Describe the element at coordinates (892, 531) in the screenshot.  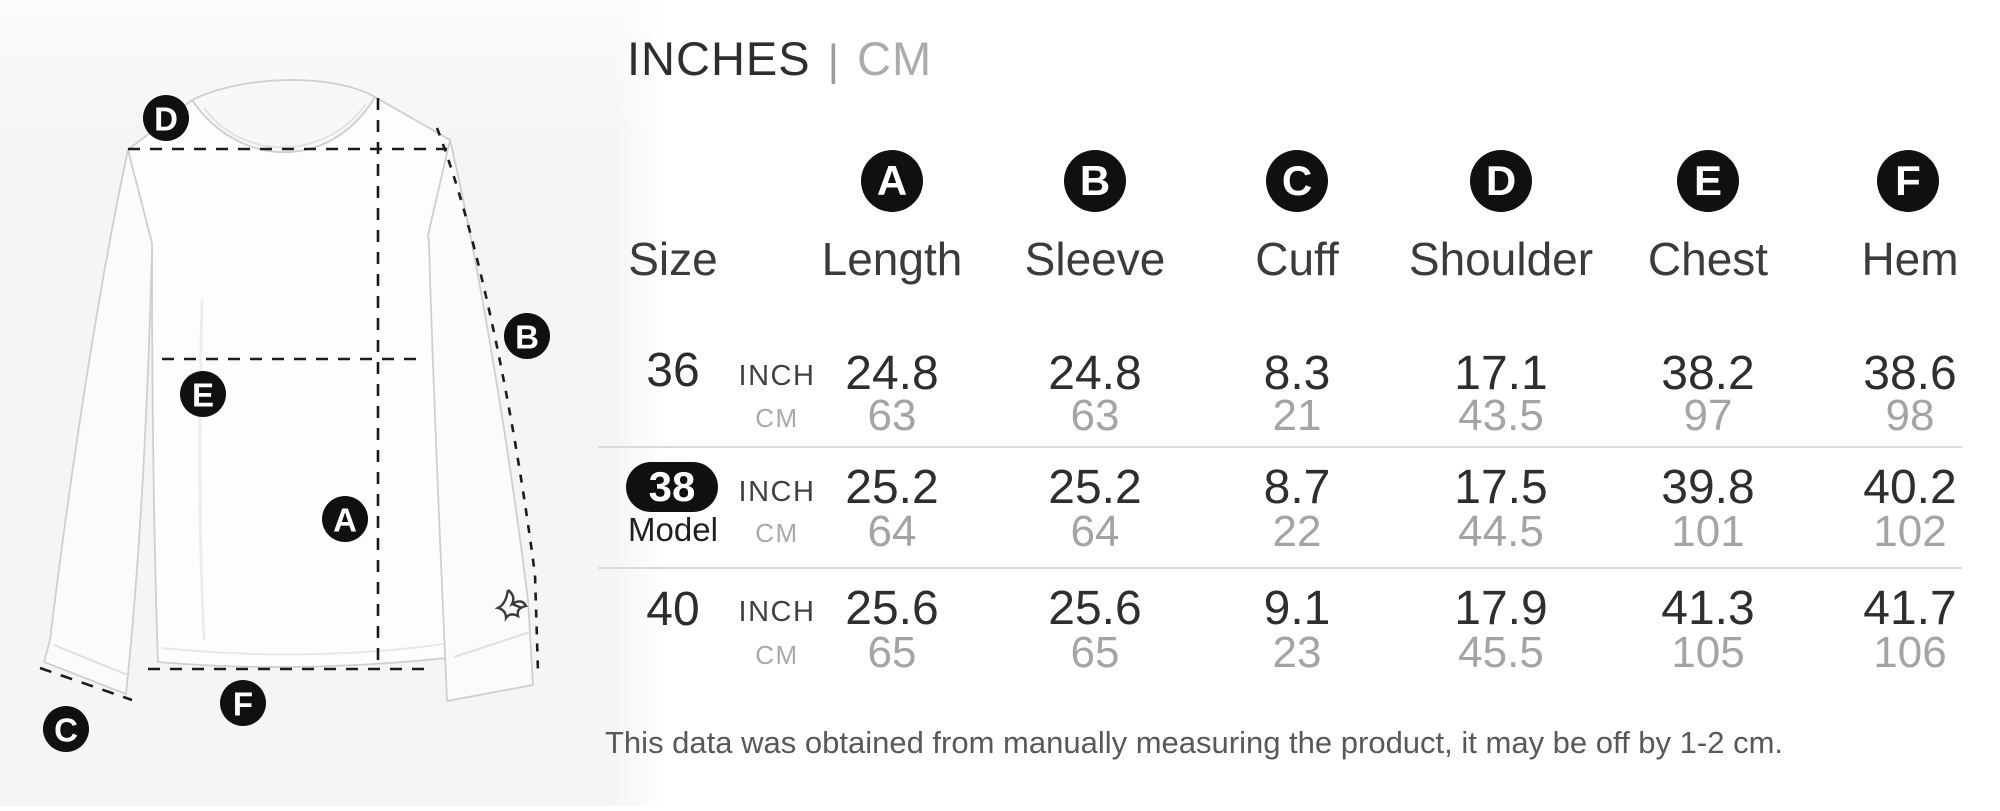
I see `value-cm-length: 64` at that location.